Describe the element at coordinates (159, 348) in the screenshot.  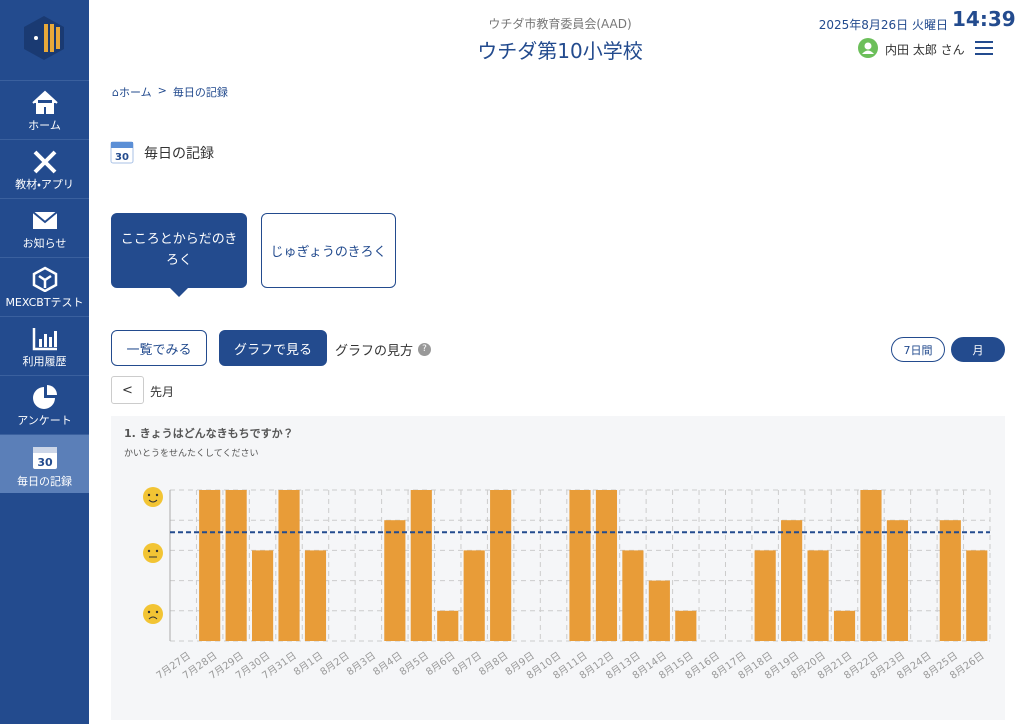
I see `list-button: 一覧でみる` at that location.